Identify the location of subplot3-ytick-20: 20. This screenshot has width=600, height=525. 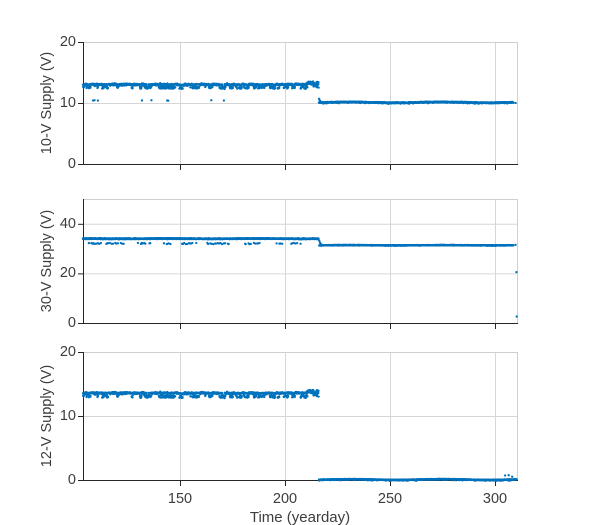
(67, 352).